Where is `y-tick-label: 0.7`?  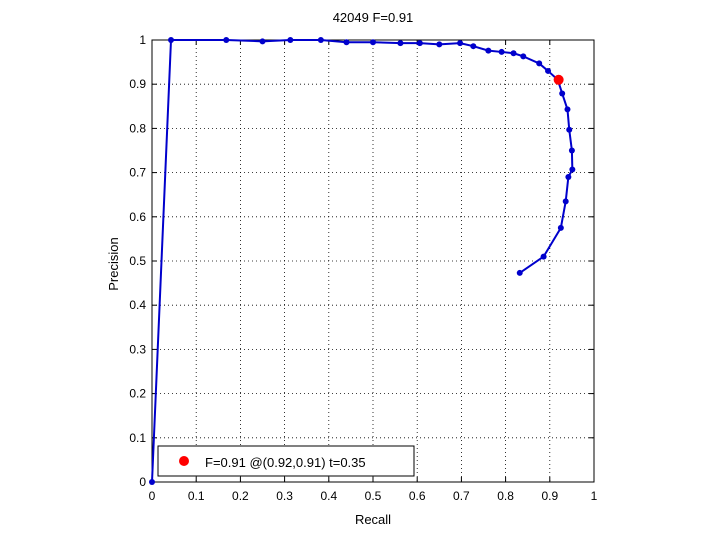 y-tick-label: 0.7 is located at coordinates (137, 173).